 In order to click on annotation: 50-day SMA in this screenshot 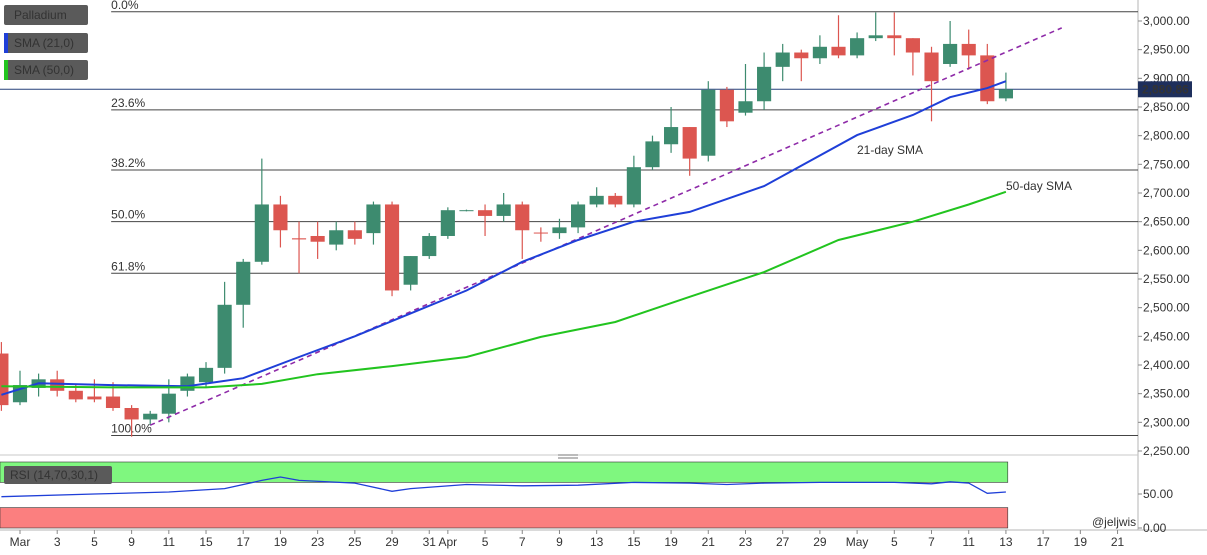, I will do `click(1039, 186)`.